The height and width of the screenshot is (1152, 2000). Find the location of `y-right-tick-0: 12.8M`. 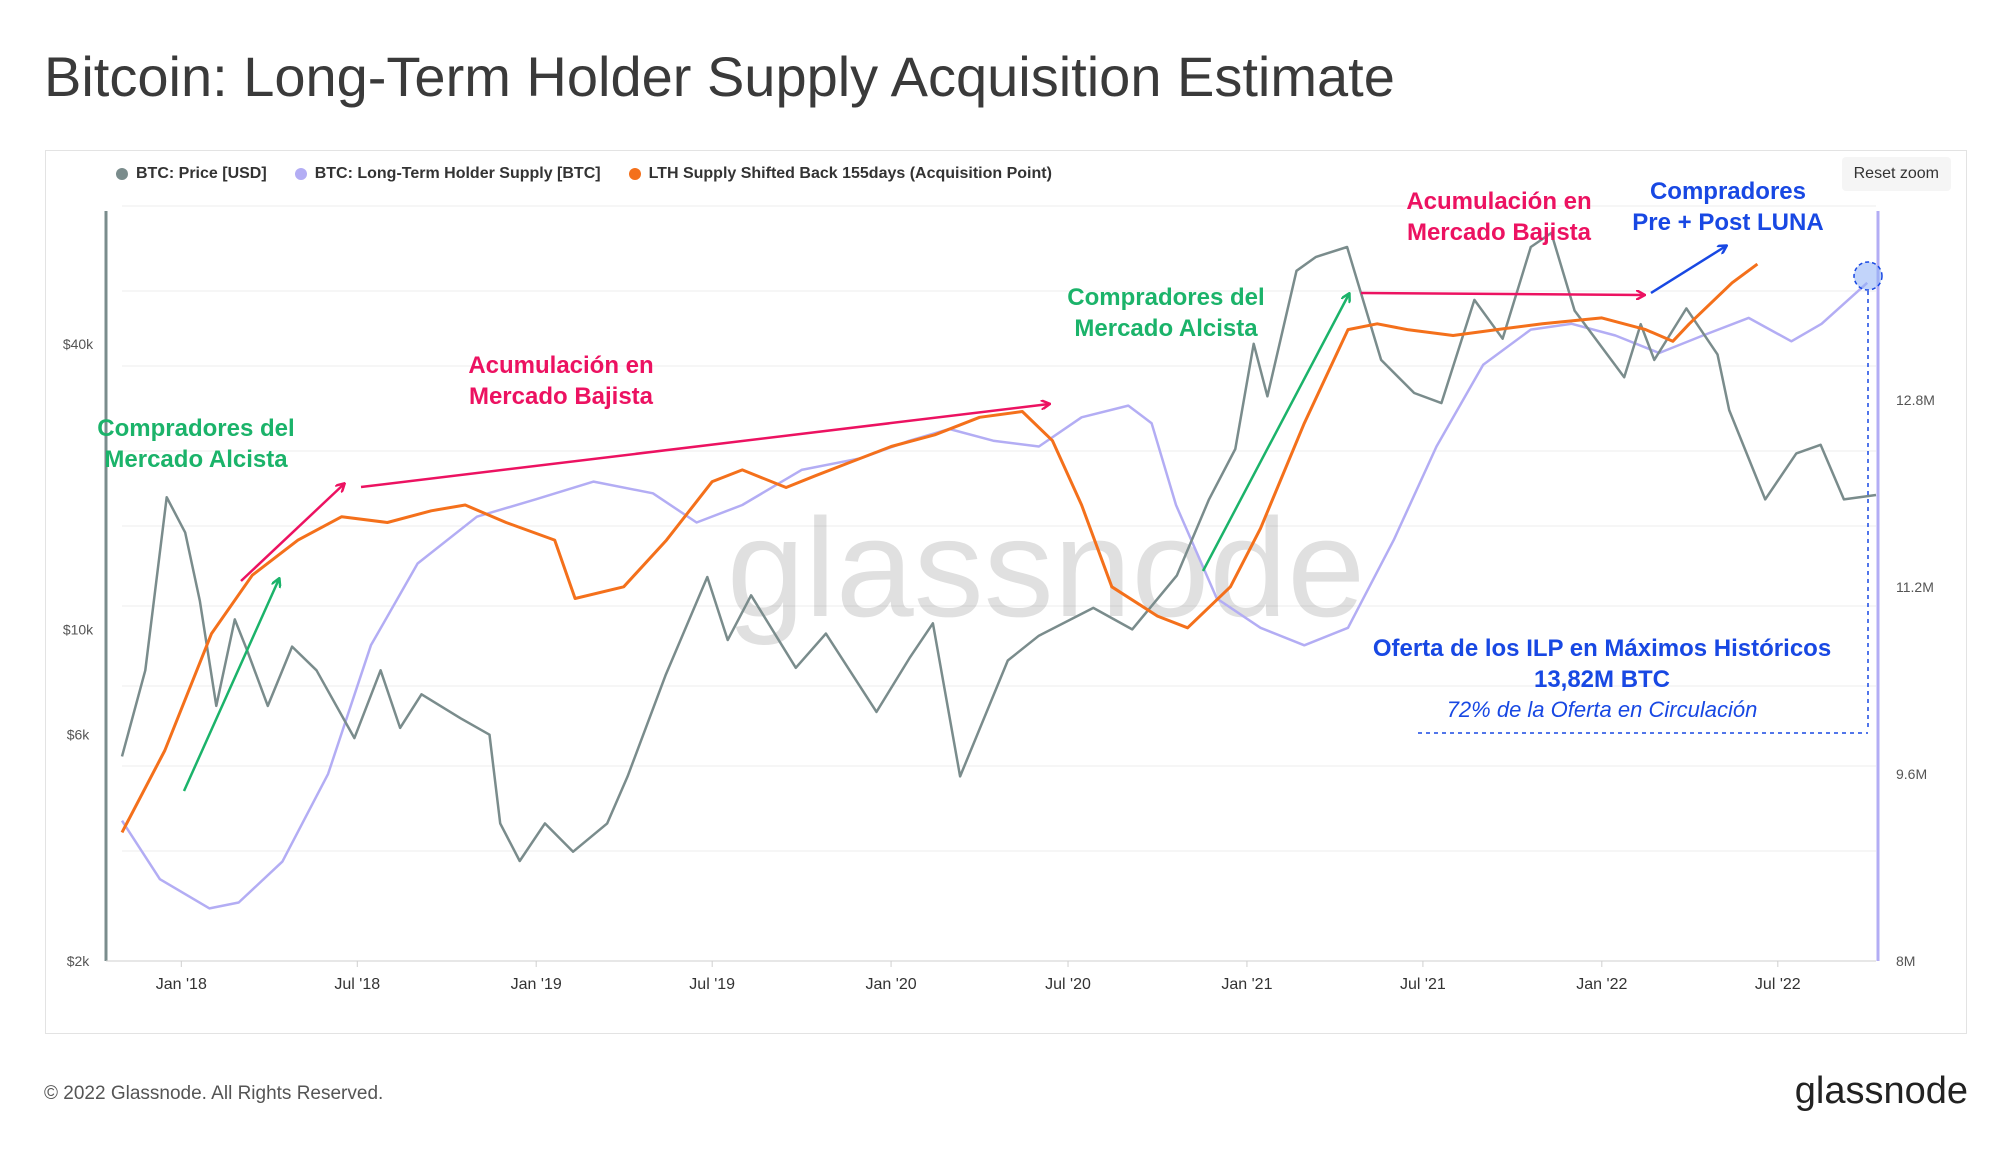

y-right-tick-0: 12.8M is located at coordinates (1915, 400).